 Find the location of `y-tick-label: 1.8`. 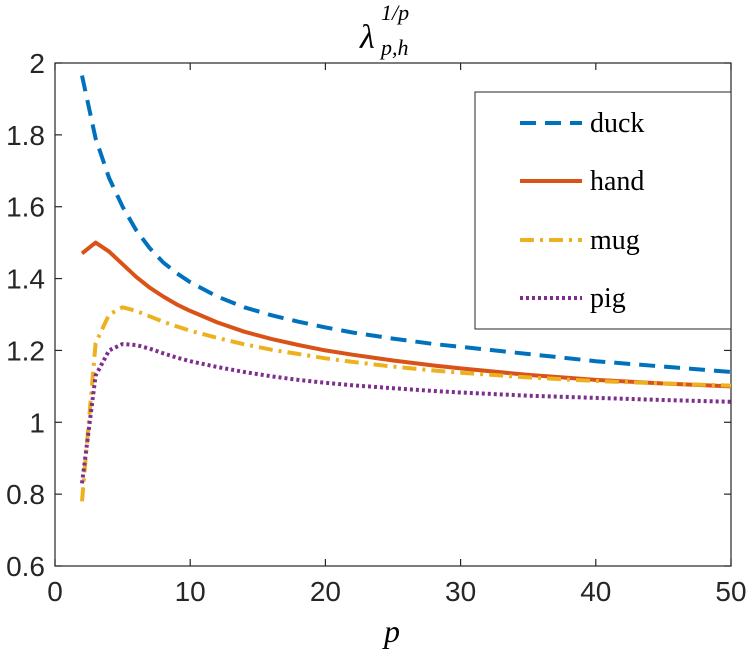

y-tick-label: 1.8 is located at coordinates (25, 135).